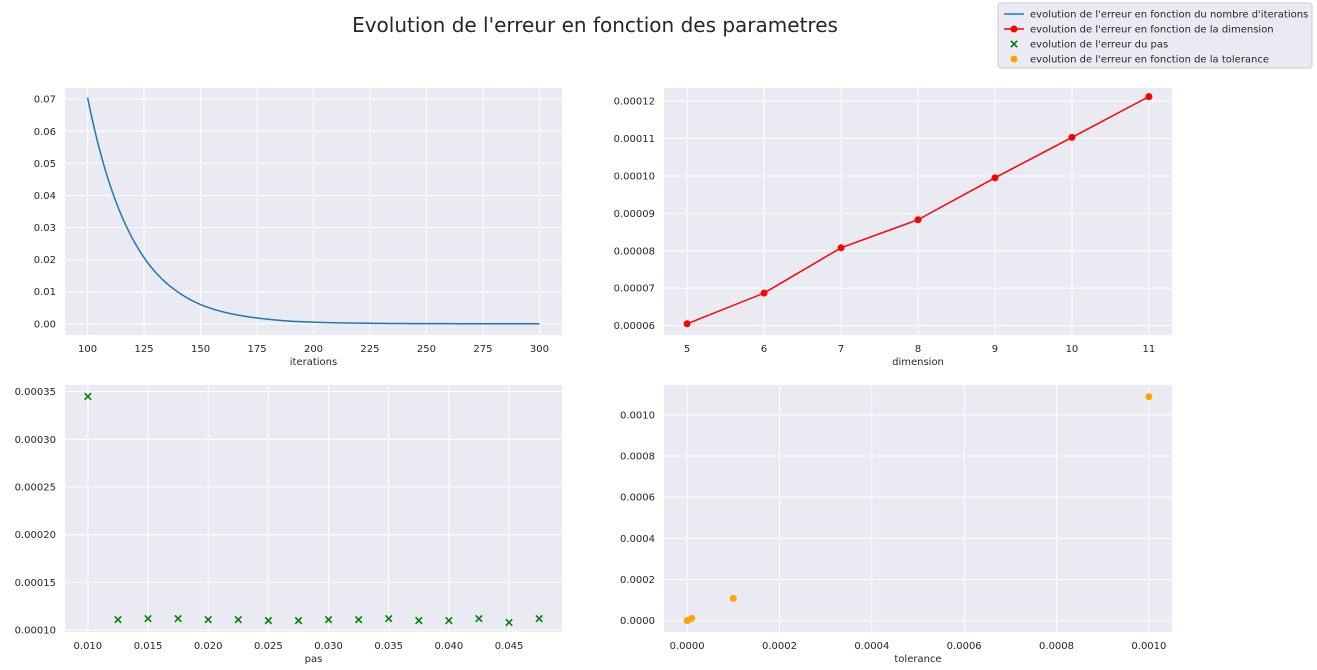 The image size is (1317, 670). What do you see at coordinates (871, 646) in the screenshot?
I see `x-tick-label: 0.0004` at bounding box center [871, 646].